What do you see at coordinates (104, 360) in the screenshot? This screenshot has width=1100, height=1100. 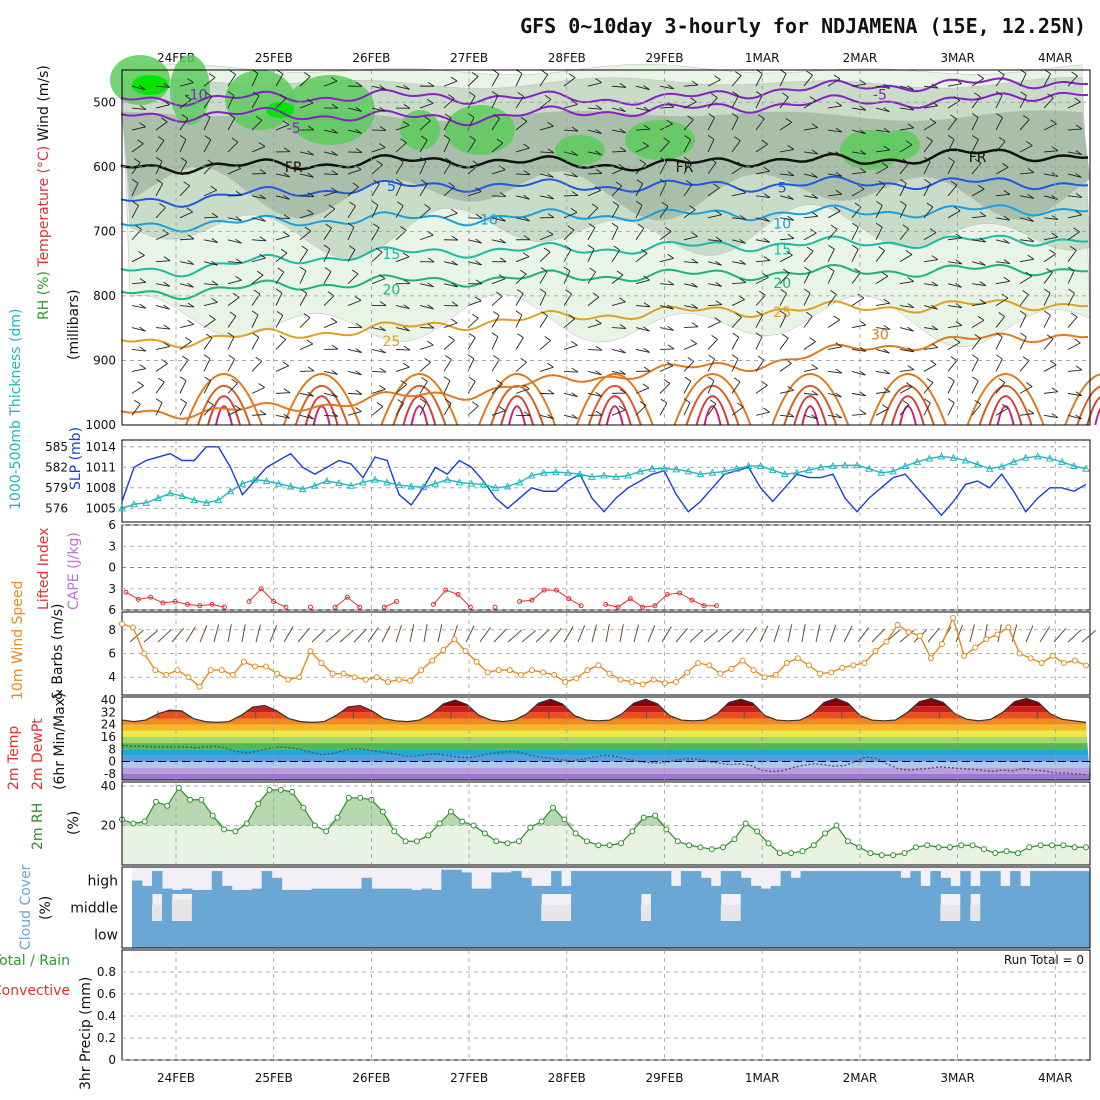 I see `pressure-tick: 900` at bounding box center [104, 360].